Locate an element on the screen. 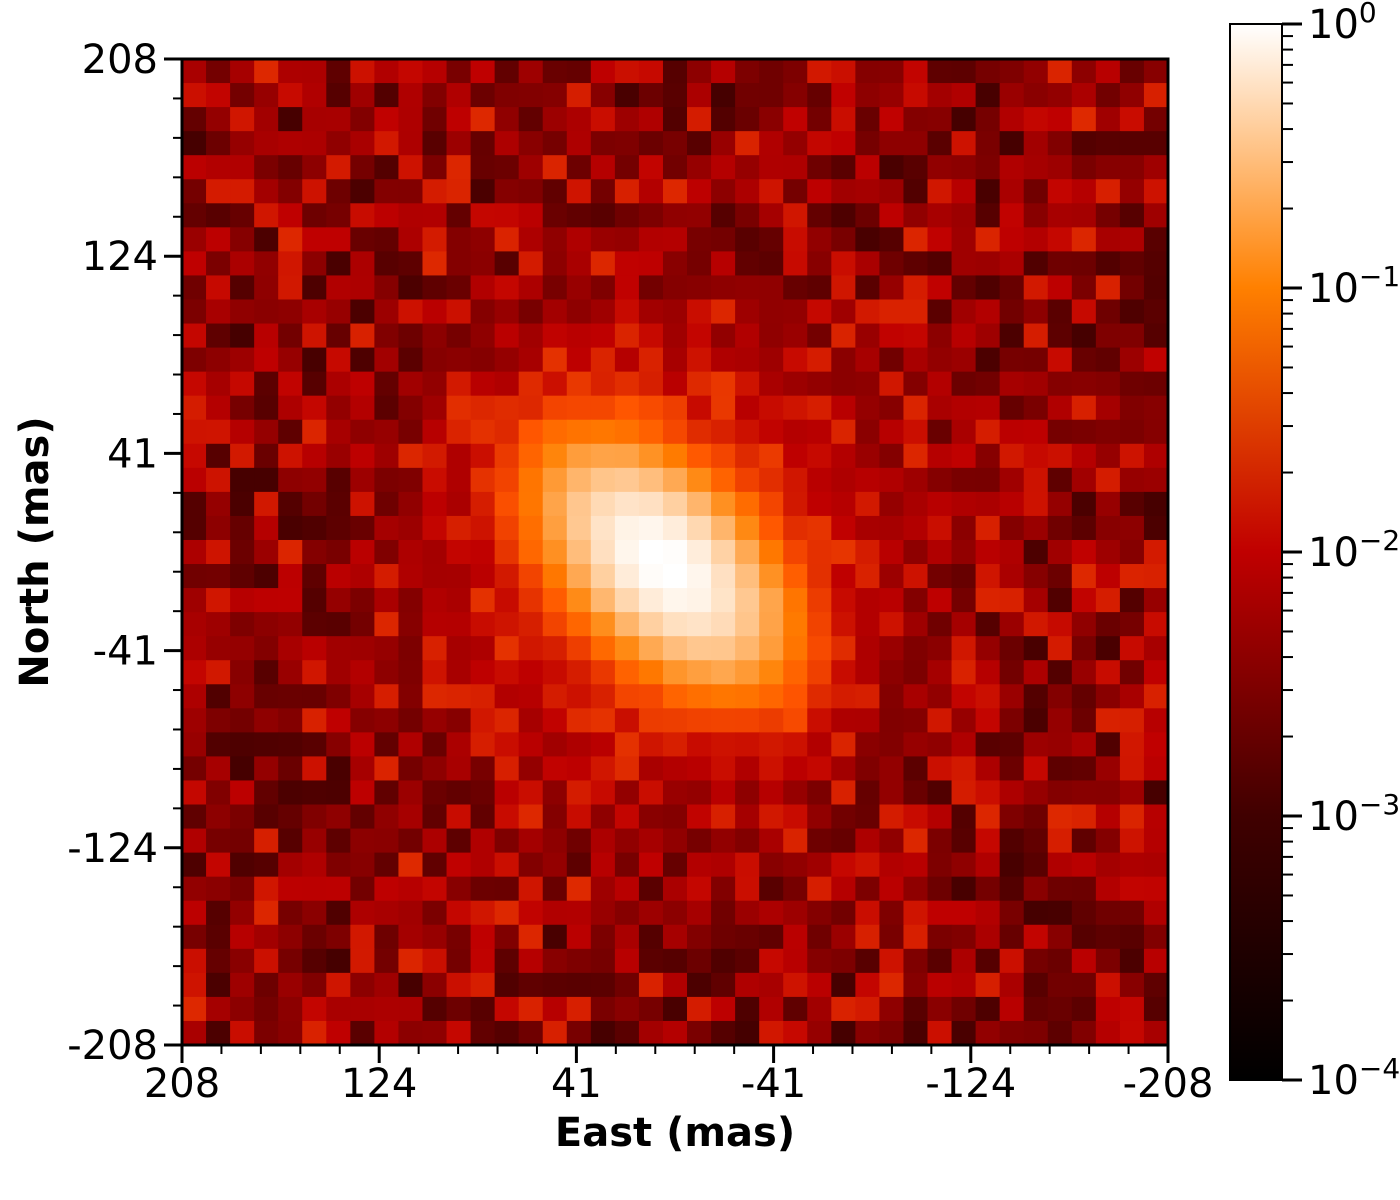 The width and height of the screenshot is (1400, 1200). x-tick-label: 208 is located at coordinates (182, 1084).